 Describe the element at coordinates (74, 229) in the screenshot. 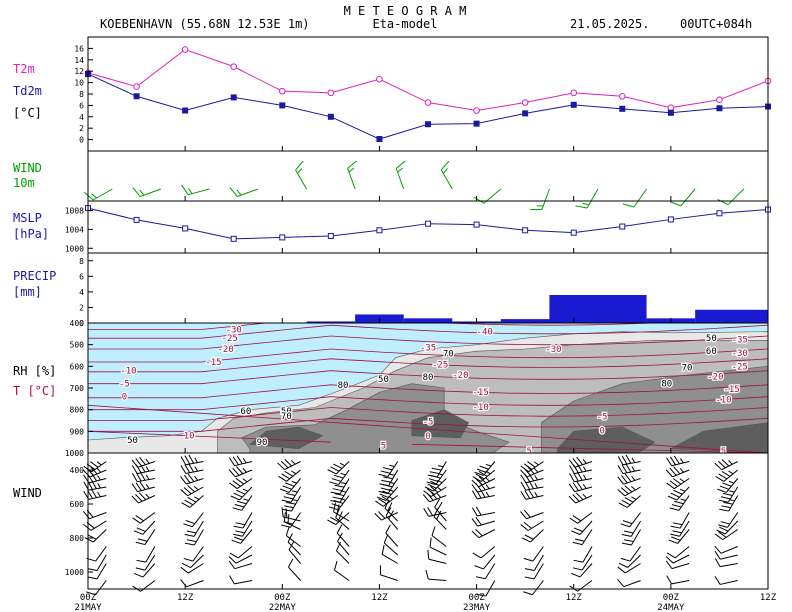

I see `mslp-ytick-label: 1004` at that location.